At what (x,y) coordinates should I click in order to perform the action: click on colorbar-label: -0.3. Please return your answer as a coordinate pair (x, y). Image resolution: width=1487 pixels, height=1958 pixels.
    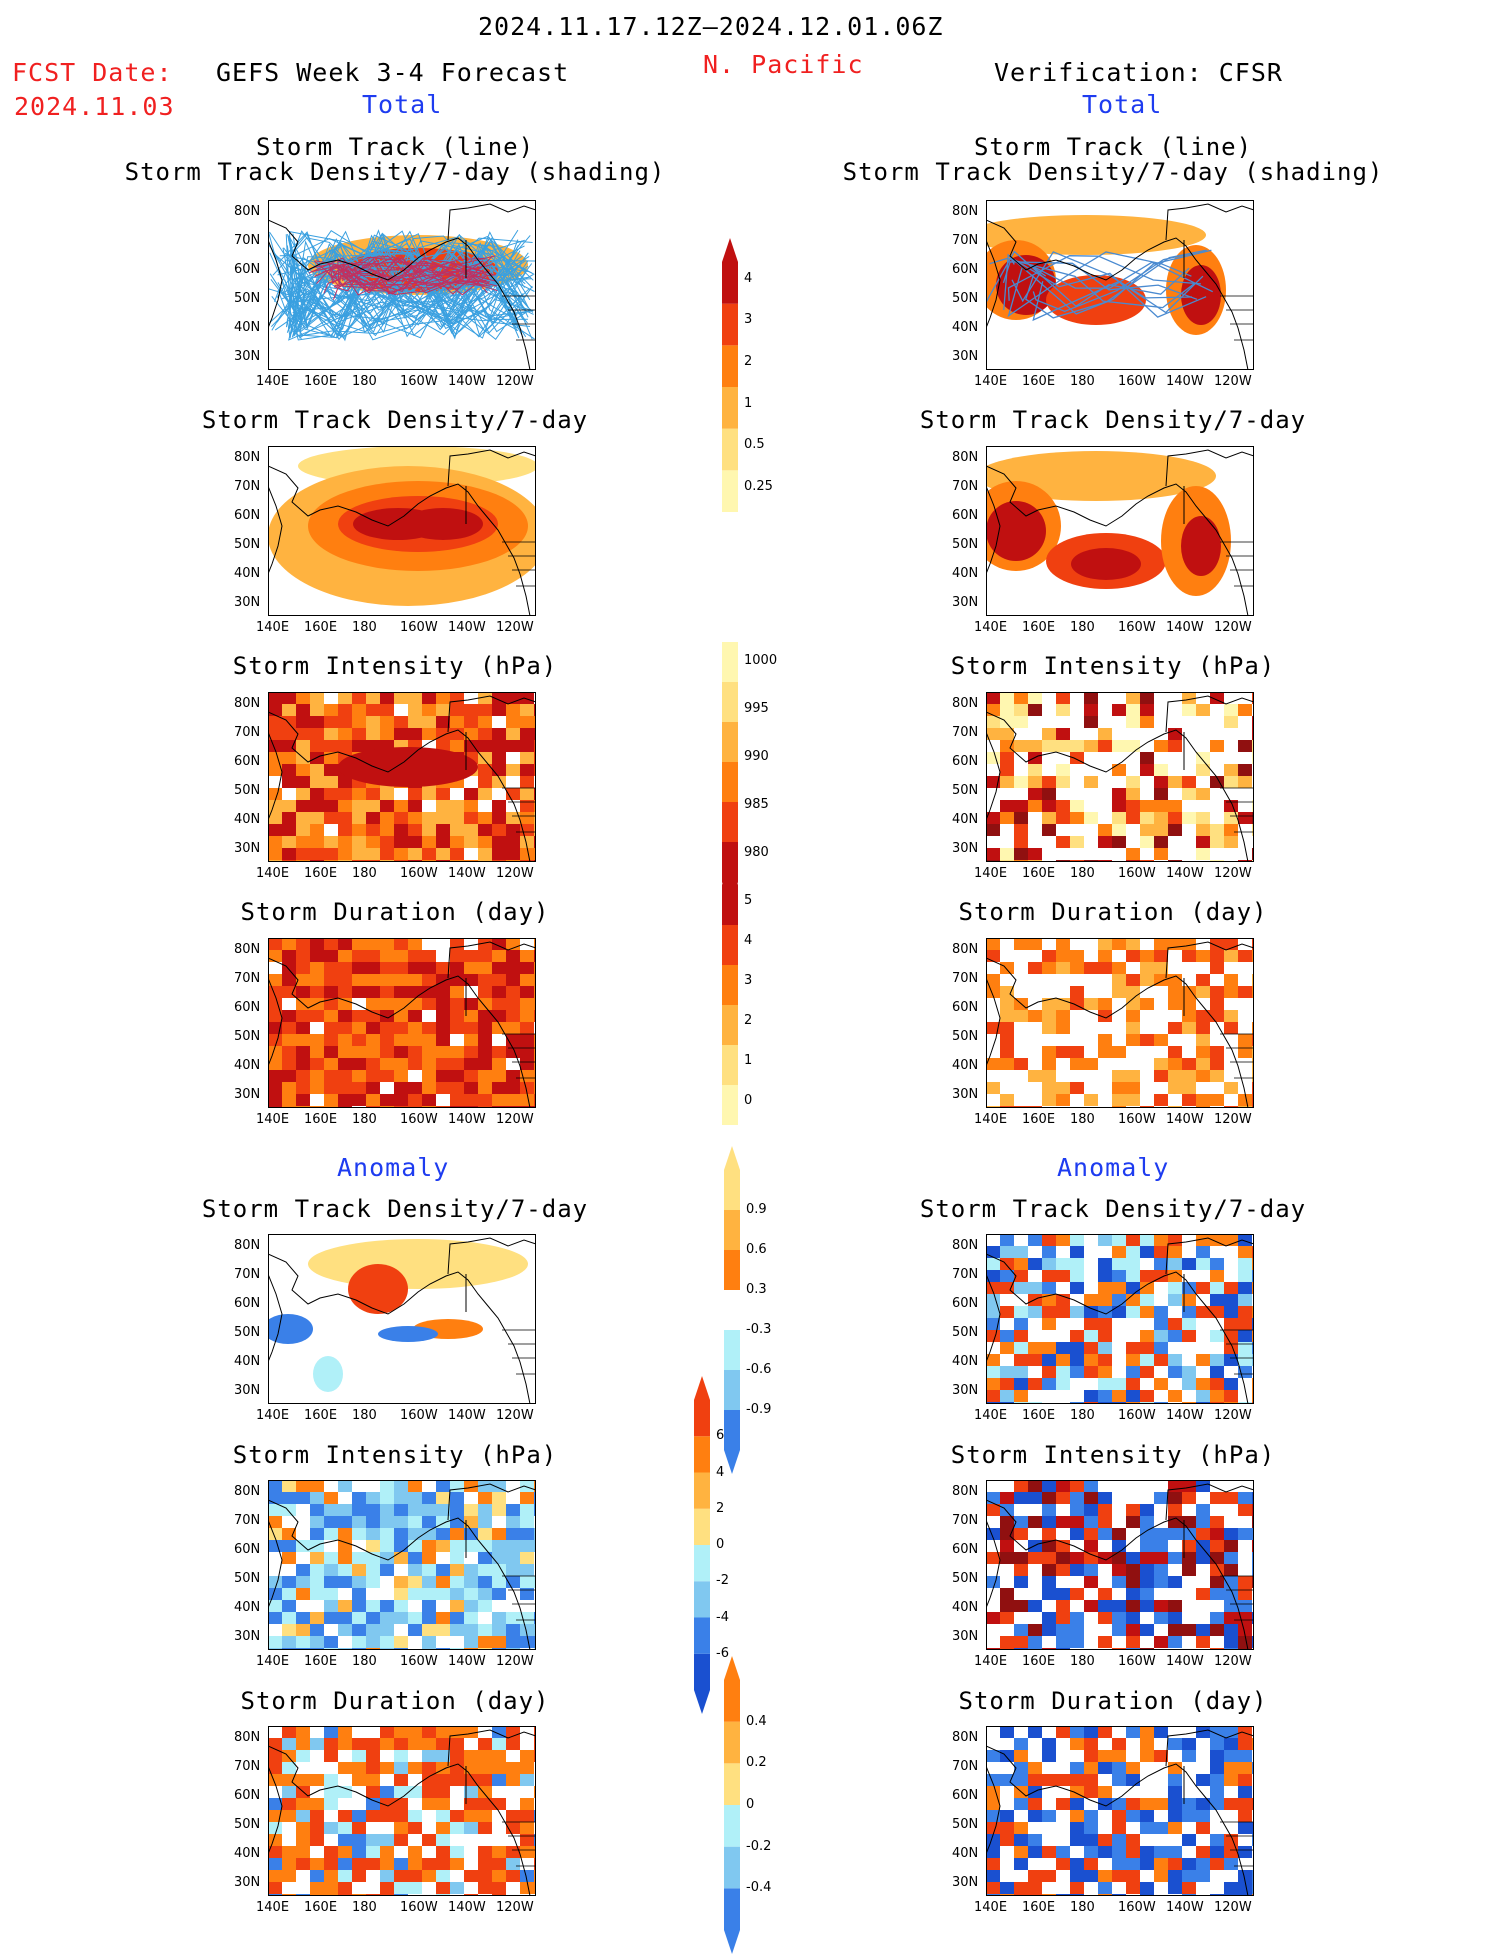
    Looking at the image, I should click on (759, 1329).